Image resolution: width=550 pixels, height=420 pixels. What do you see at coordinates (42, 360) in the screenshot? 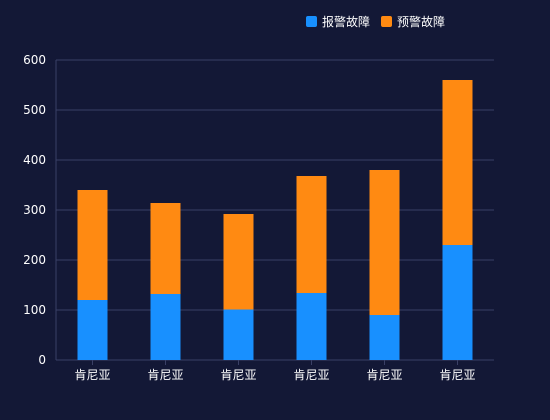
I see `y-tick-label: 0` at bounding box center [42, 360].